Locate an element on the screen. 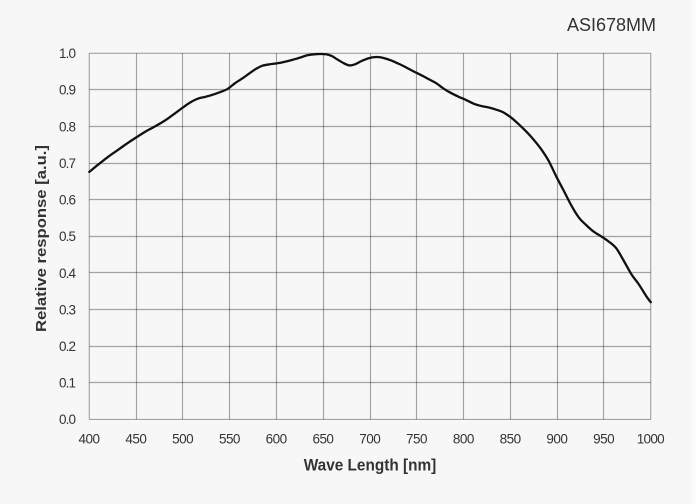 The image size is (700, 504). svg-text: 800 is located at coordinates (464, 439).